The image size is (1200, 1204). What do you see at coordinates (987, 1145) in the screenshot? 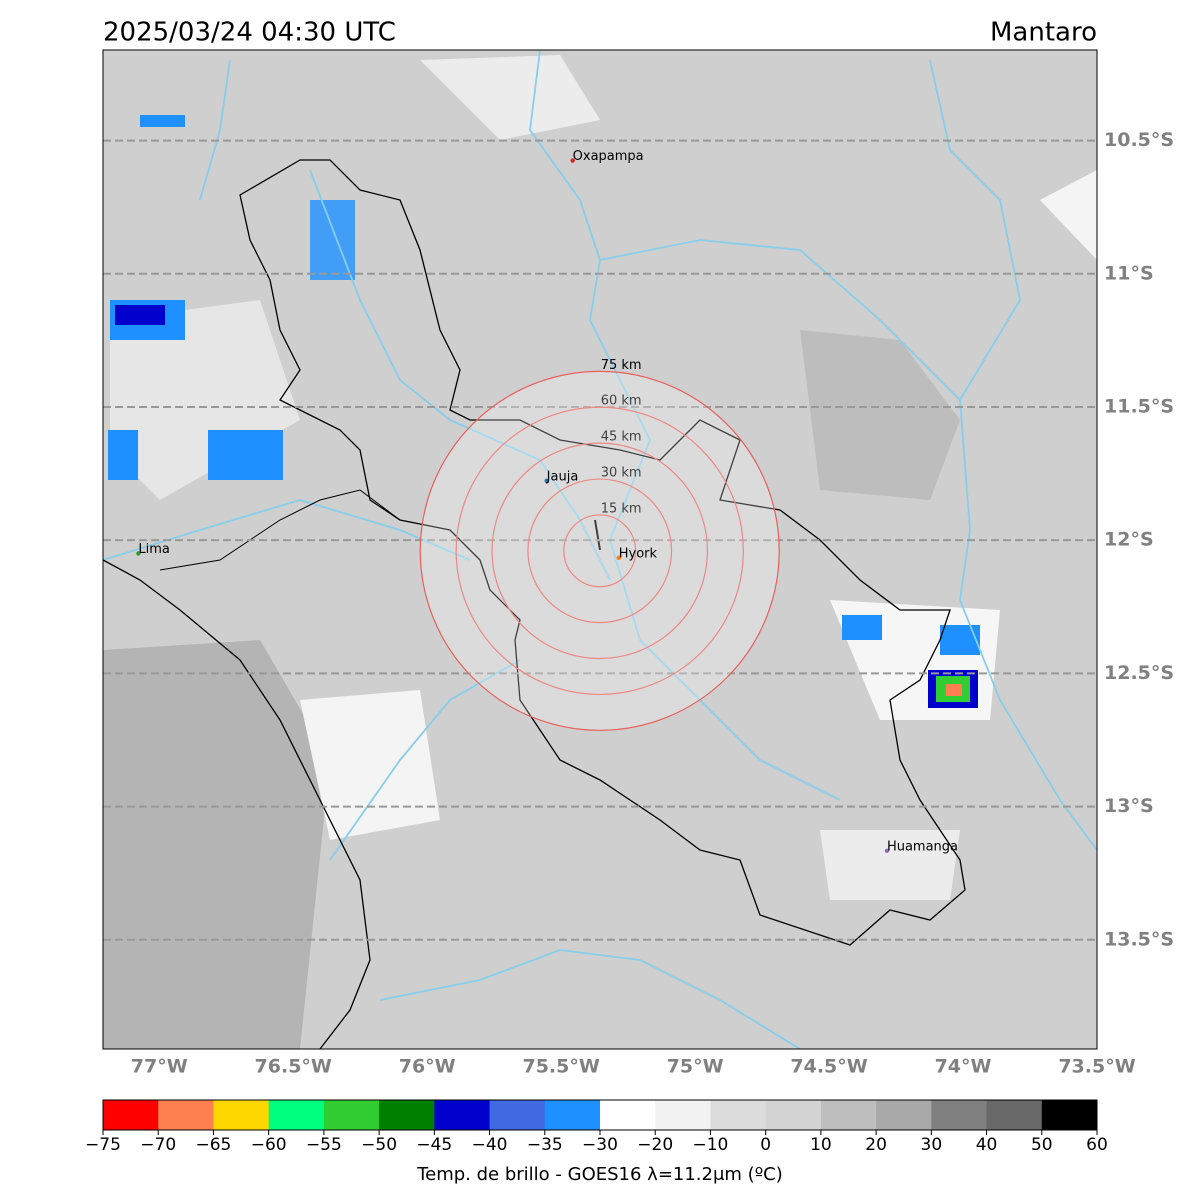
I see `colorbar-tick-label: 40` at bounding box center [987, 1145].